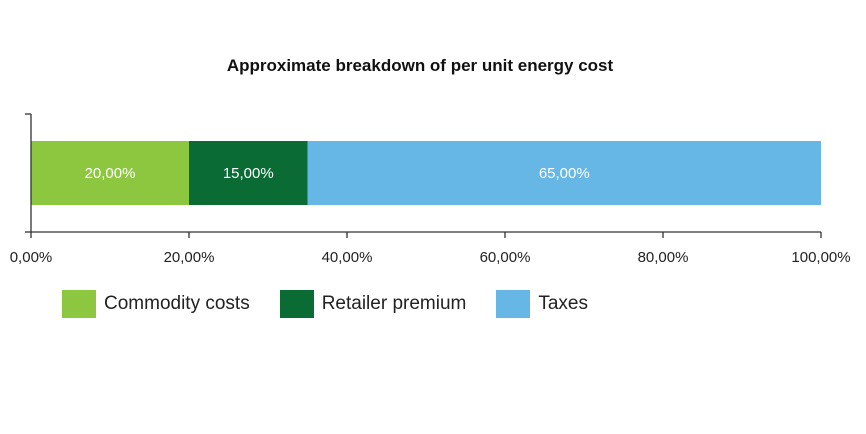  I want to click on legend-item-commodity-costs: Commodity costs, so click(156, 304).